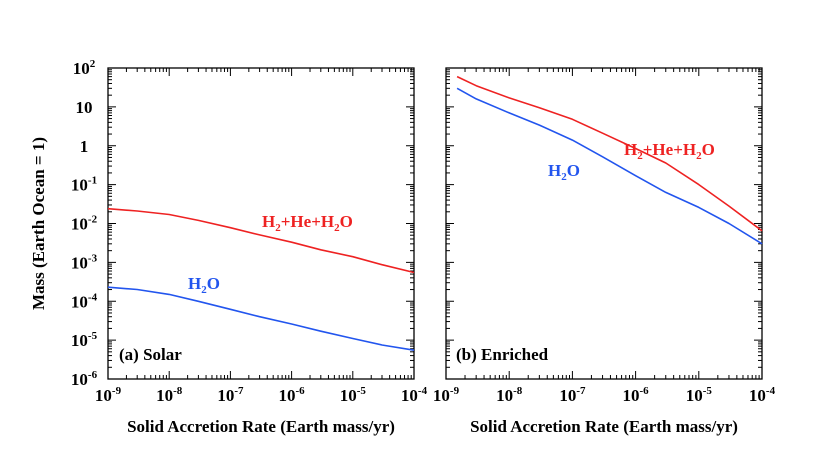 The height and width of the screenshot is (463, 830). What do you see at coordinates (84, 301) in the screenshot?
I see `y-tick-label: 10⁻⁴` at bounding box center [84, 301].